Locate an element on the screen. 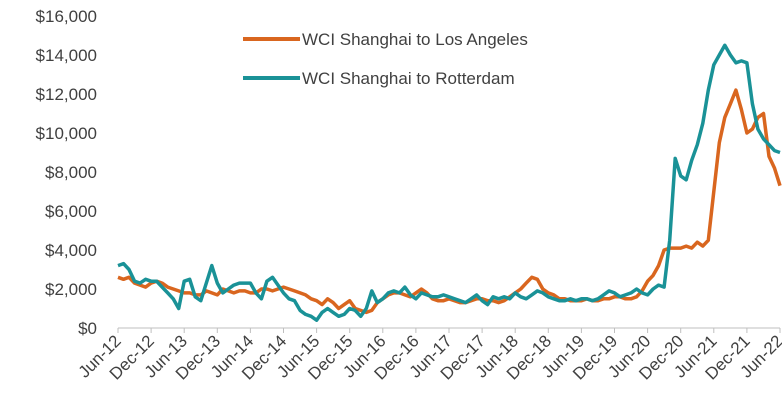  y-tick-label: $10,000 is located at coordinates (66, 133).